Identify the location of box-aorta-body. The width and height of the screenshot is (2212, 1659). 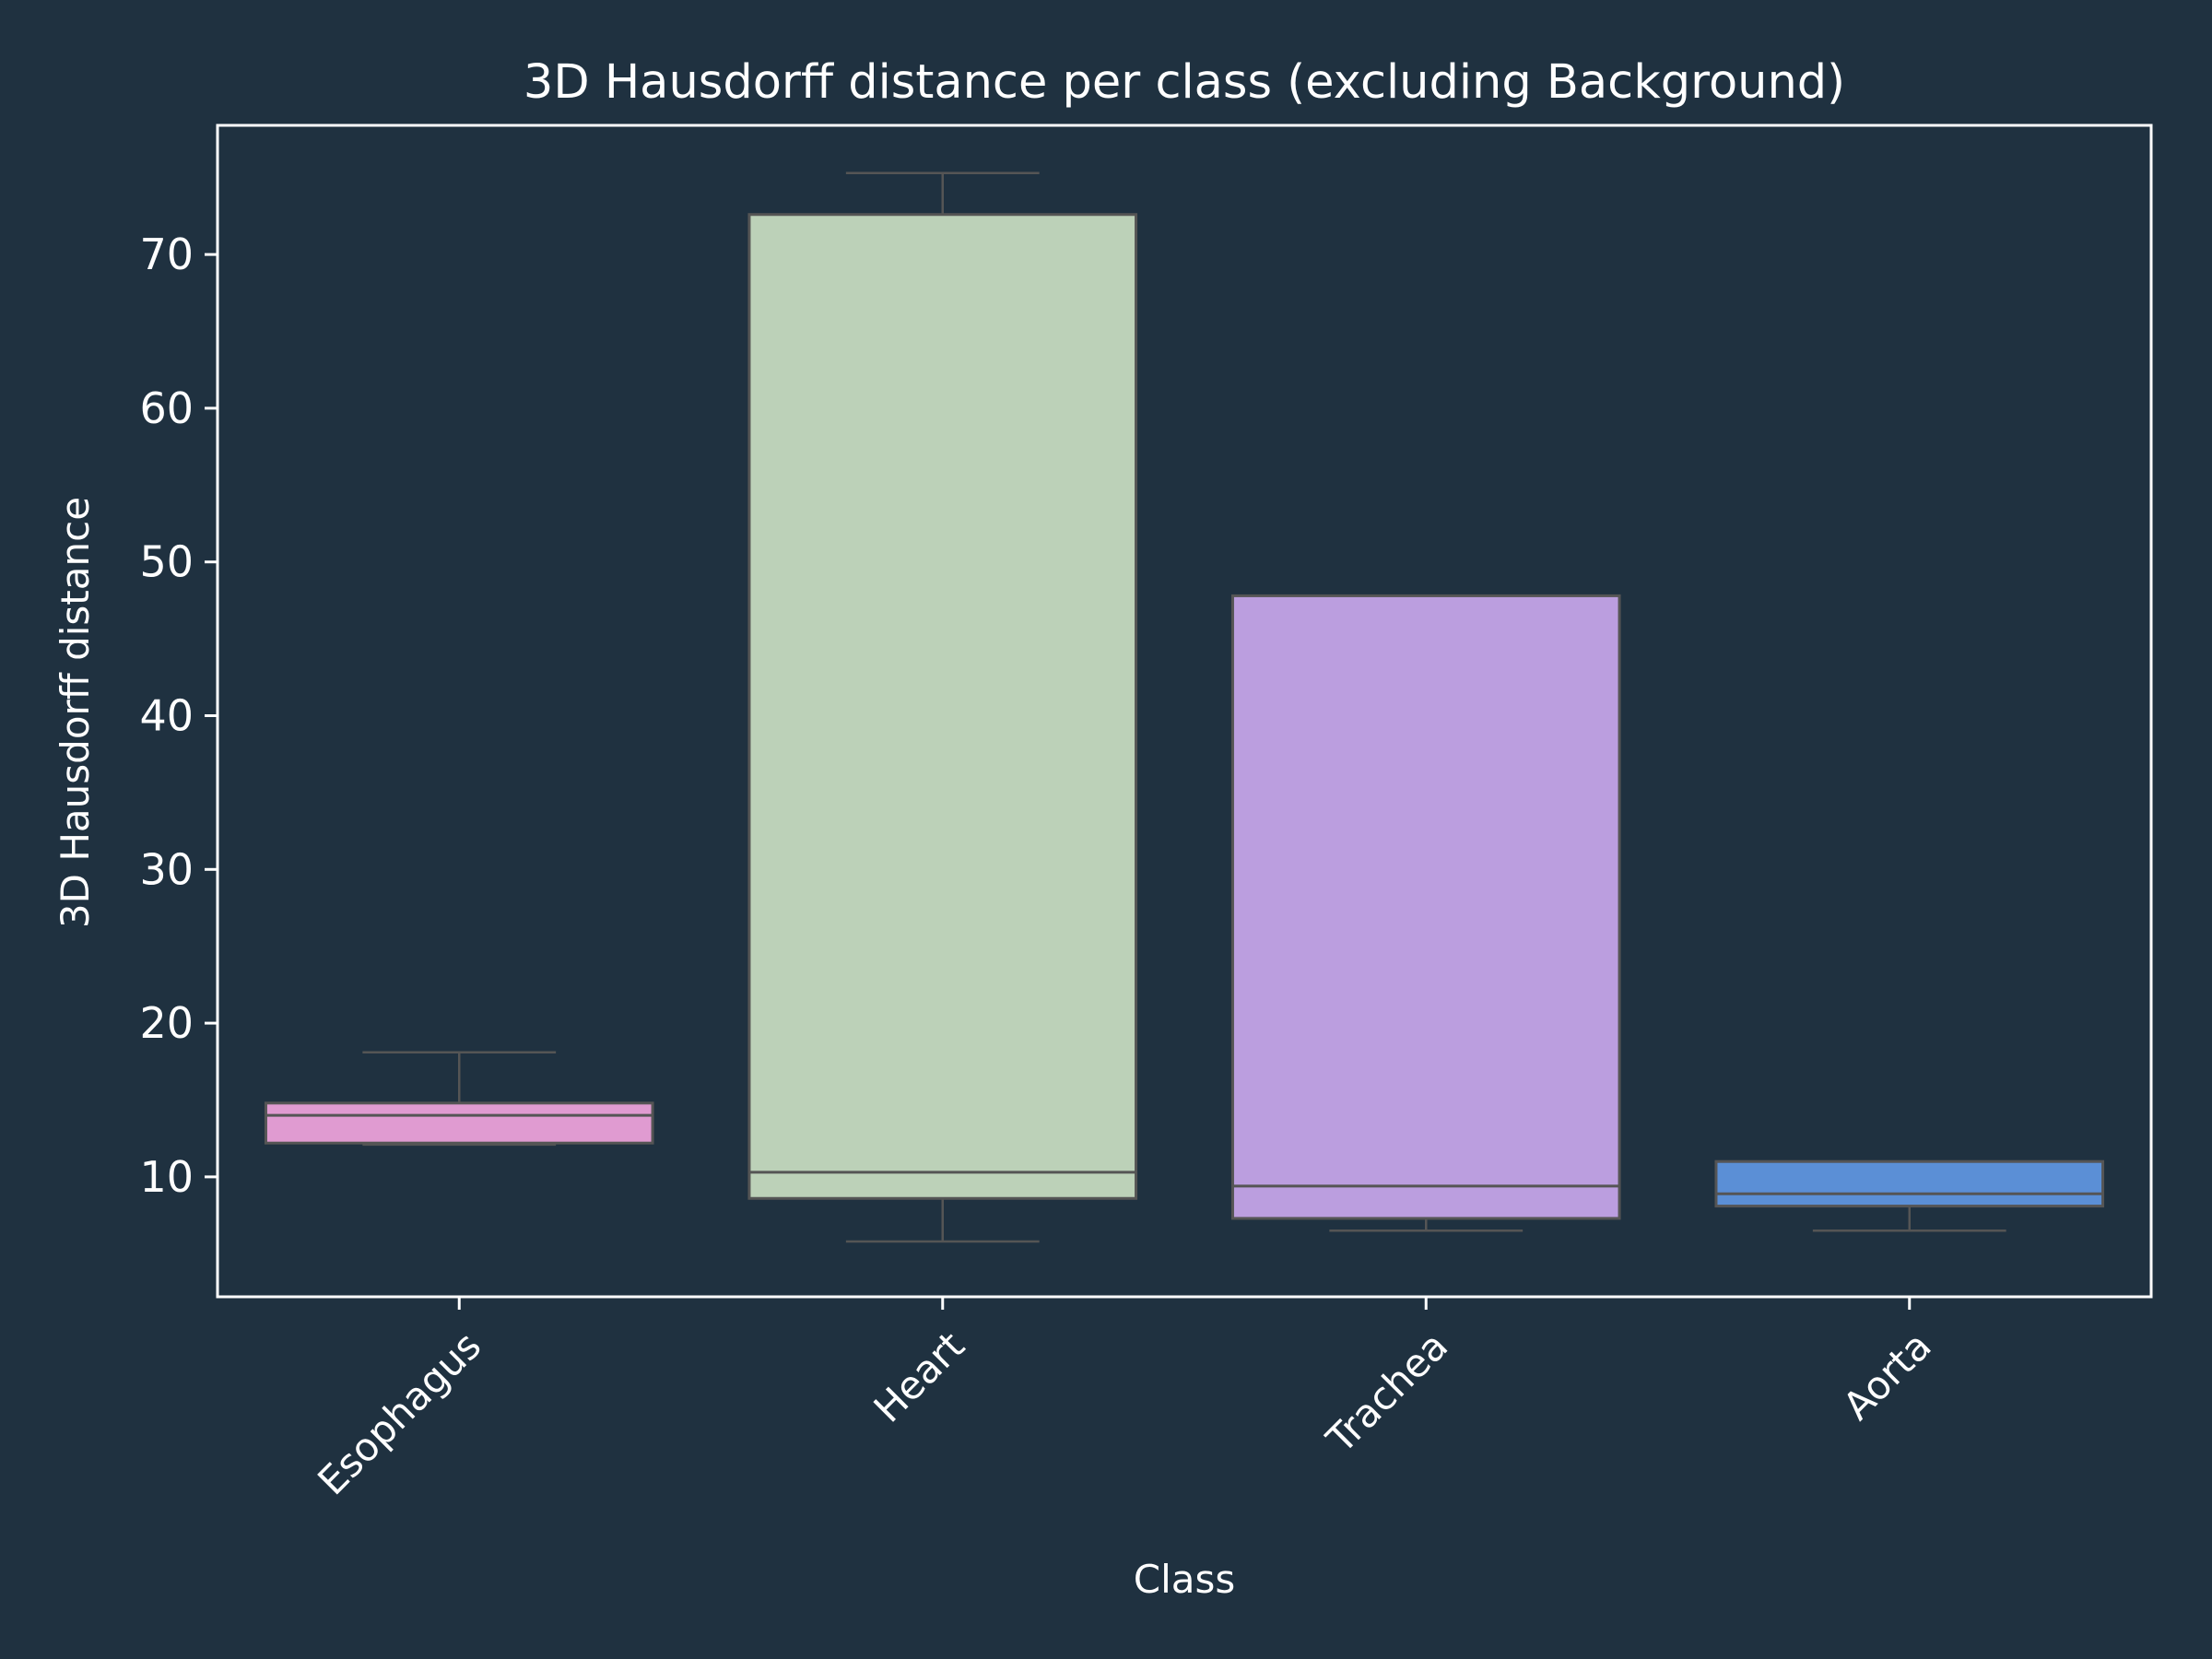
(1909, 1183).